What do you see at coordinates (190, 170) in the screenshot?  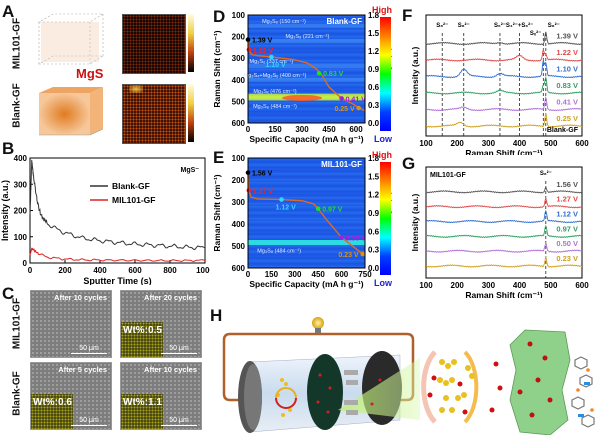 I see `annotation: MgS⁻` at bounding box center [190, 170].